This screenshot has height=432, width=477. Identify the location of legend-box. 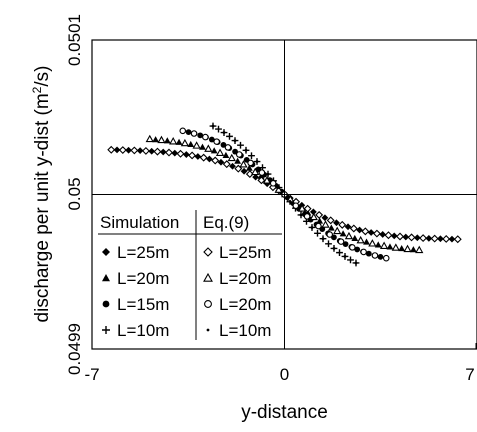
(190, 273).